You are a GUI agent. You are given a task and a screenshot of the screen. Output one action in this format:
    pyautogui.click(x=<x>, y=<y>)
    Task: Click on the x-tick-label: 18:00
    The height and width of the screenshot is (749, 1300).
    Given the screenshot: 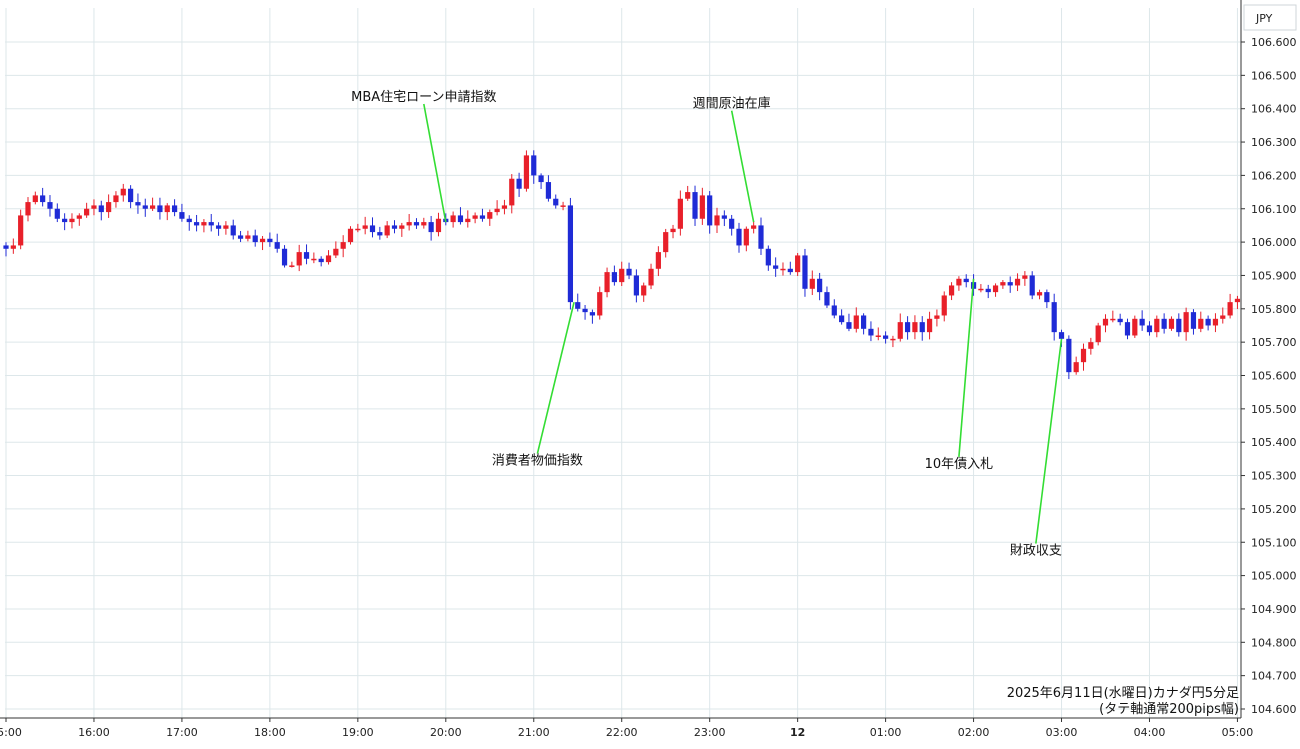 What is the action you would take?
    pyautogui.click(x=270, y=732)
    